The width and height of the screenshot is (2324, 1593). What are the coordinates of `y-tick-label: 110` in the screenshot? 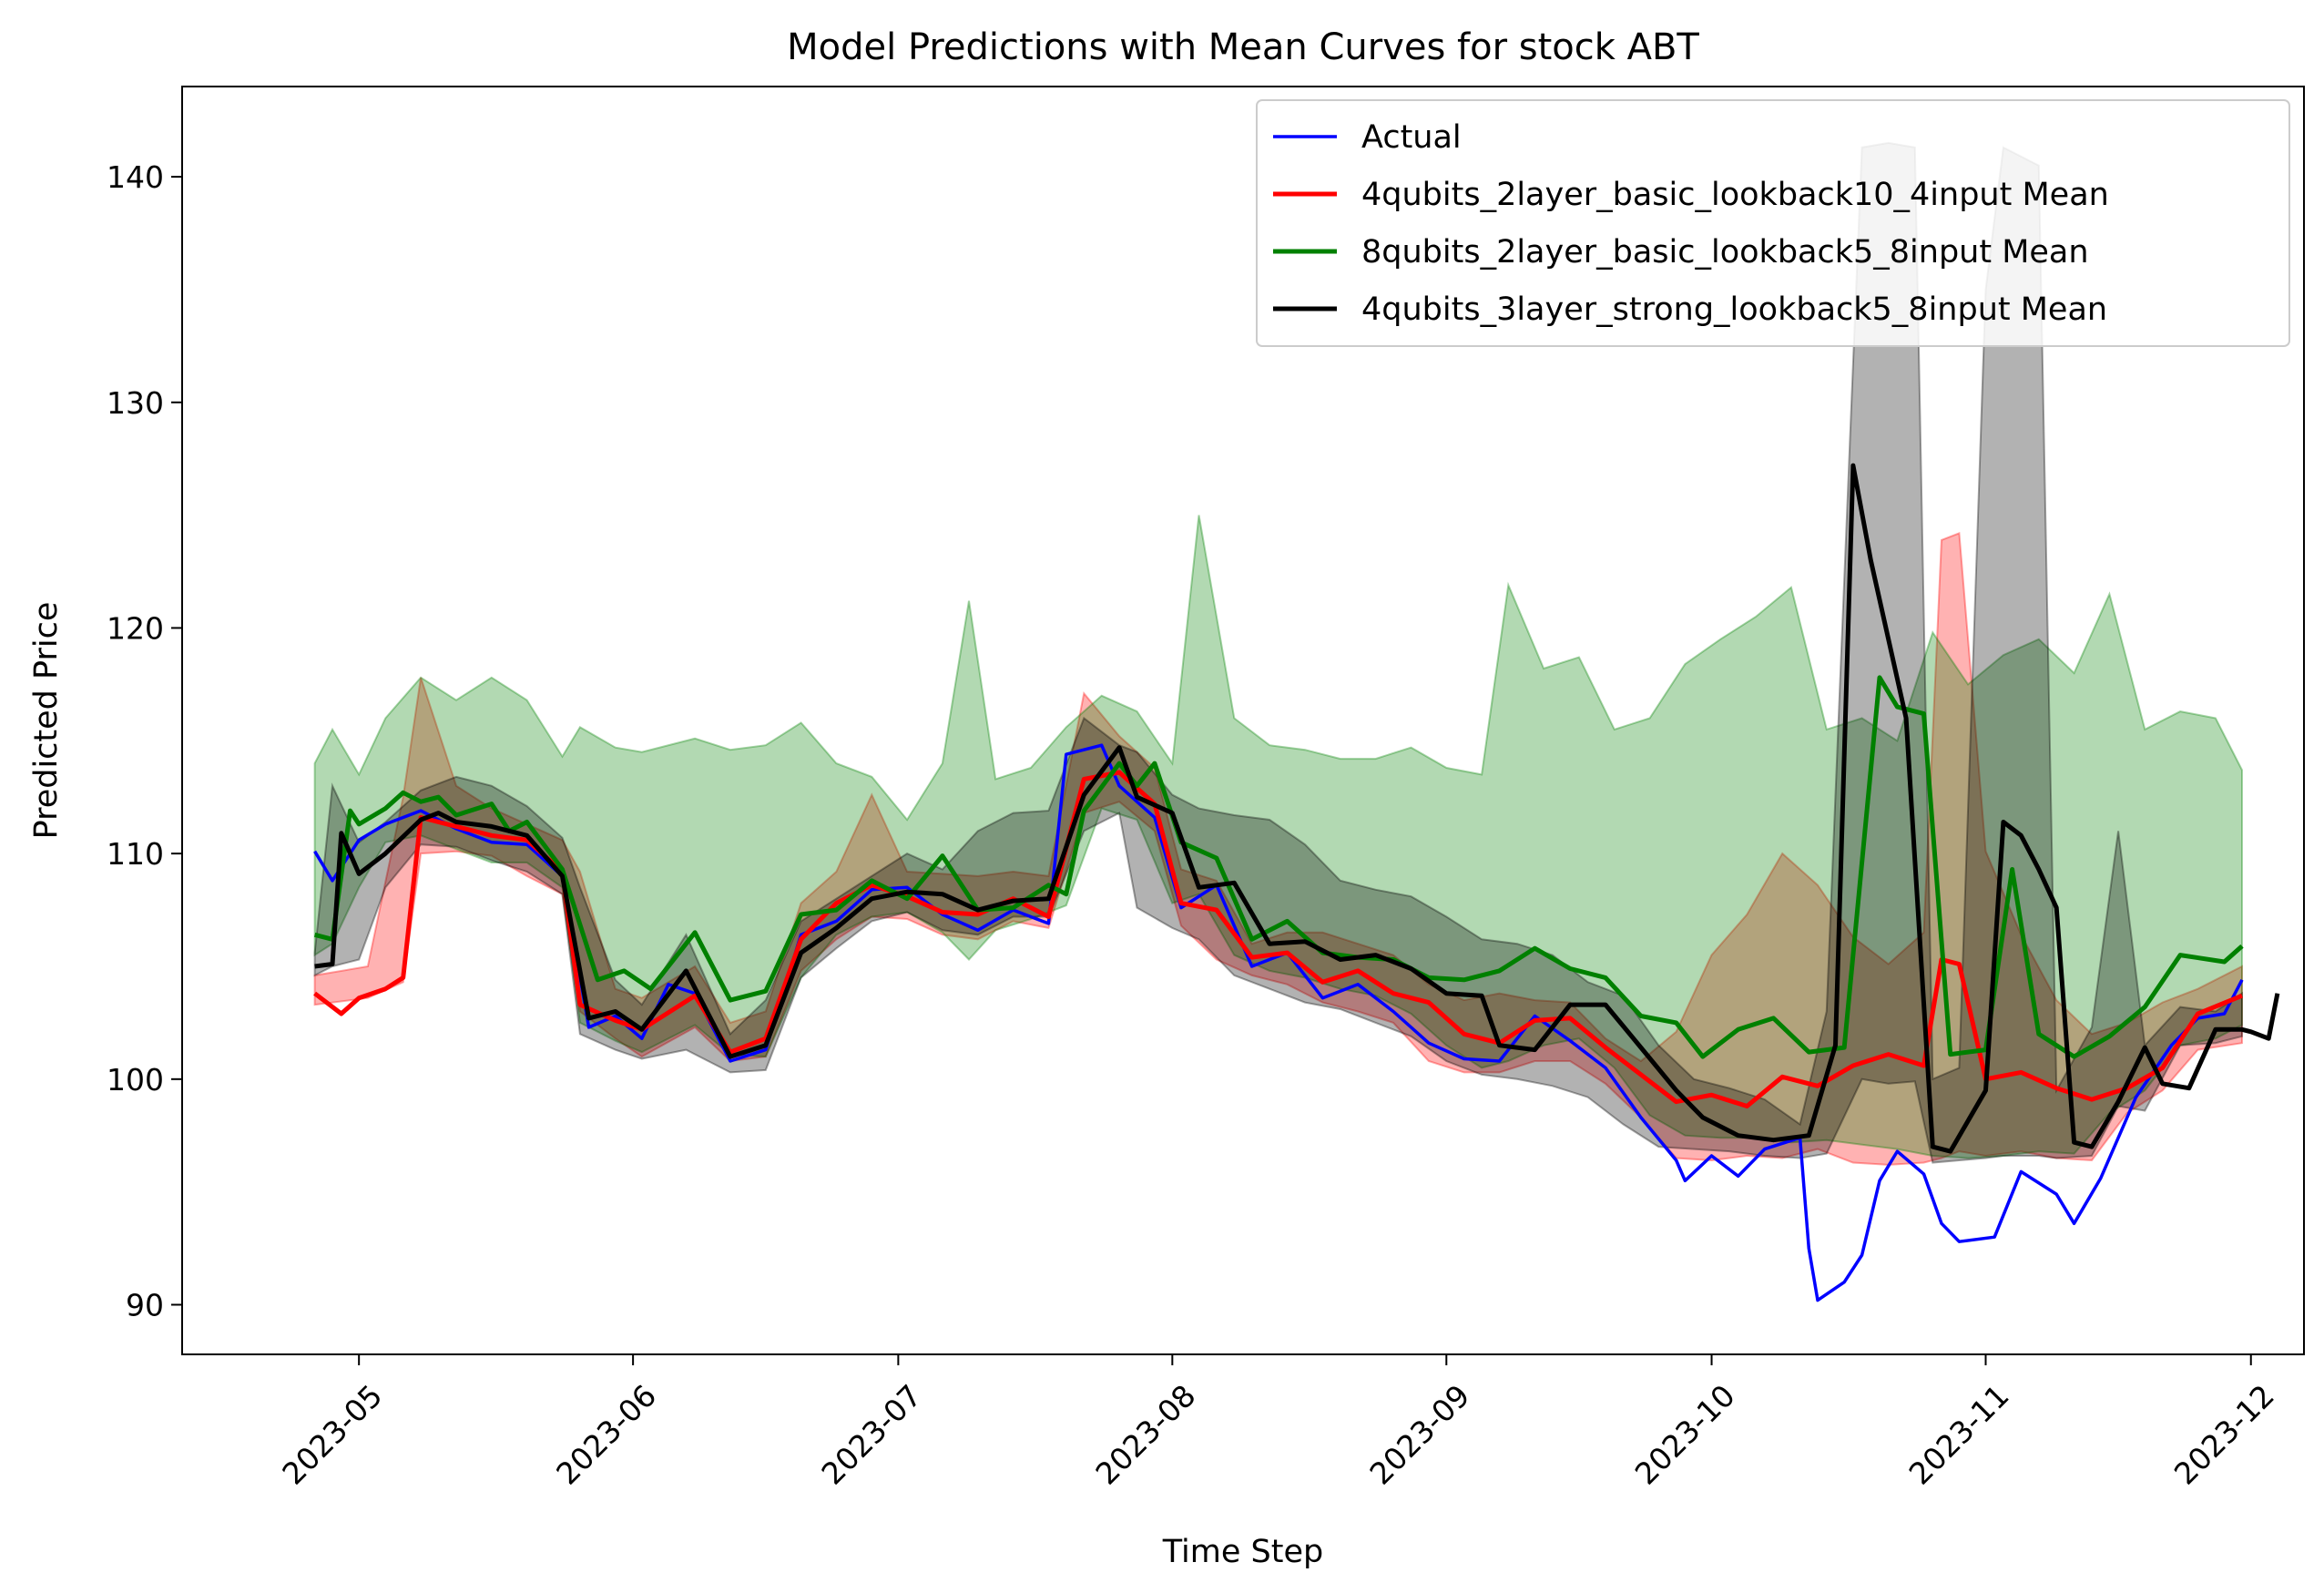 It's located at (135, 854).